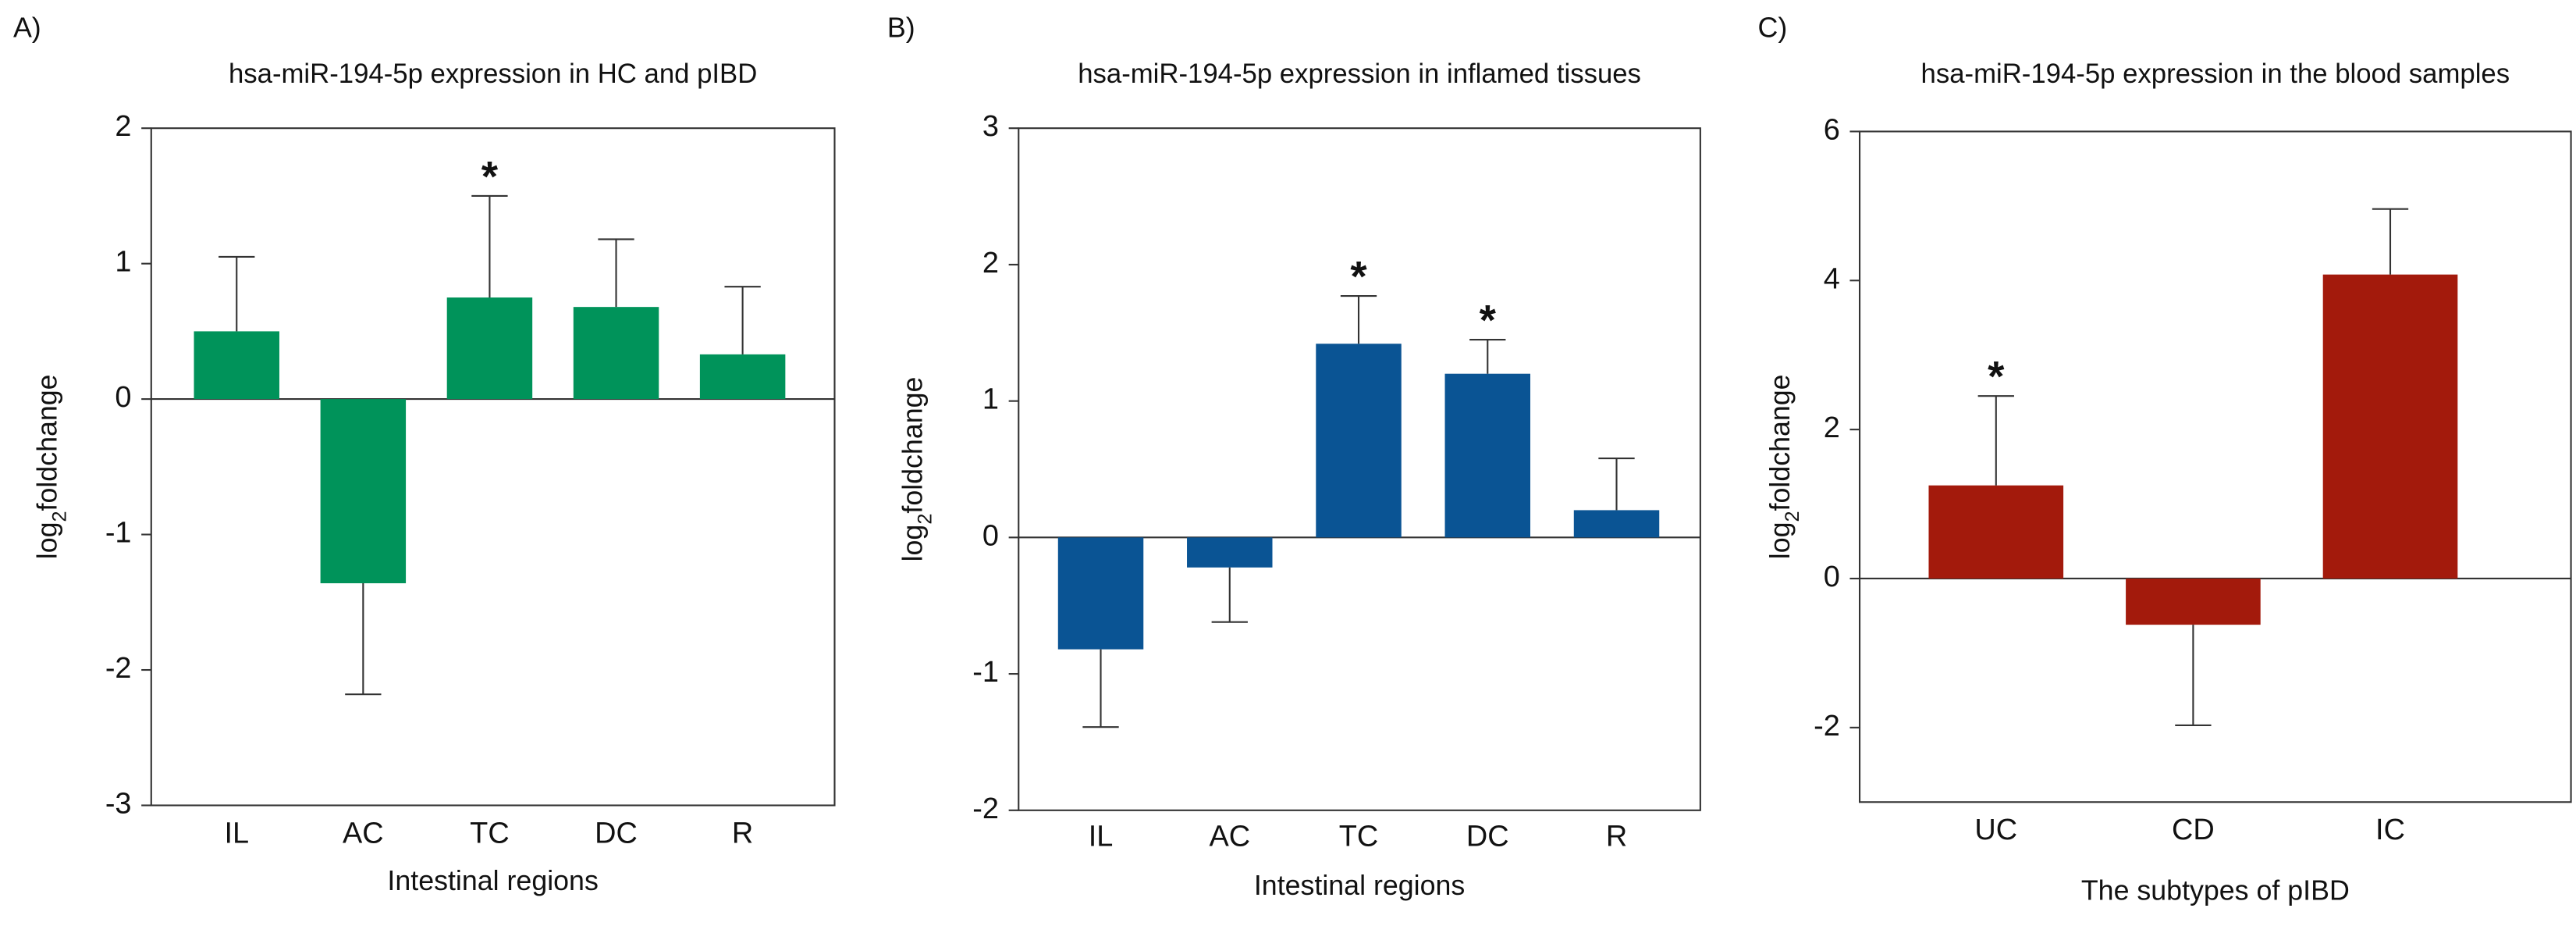 The height and width of the screenshot is (926, 2576). Describe the element at coordinates (1832, 278) in the screenshot. I see `y-tick-label: 4` at that location.